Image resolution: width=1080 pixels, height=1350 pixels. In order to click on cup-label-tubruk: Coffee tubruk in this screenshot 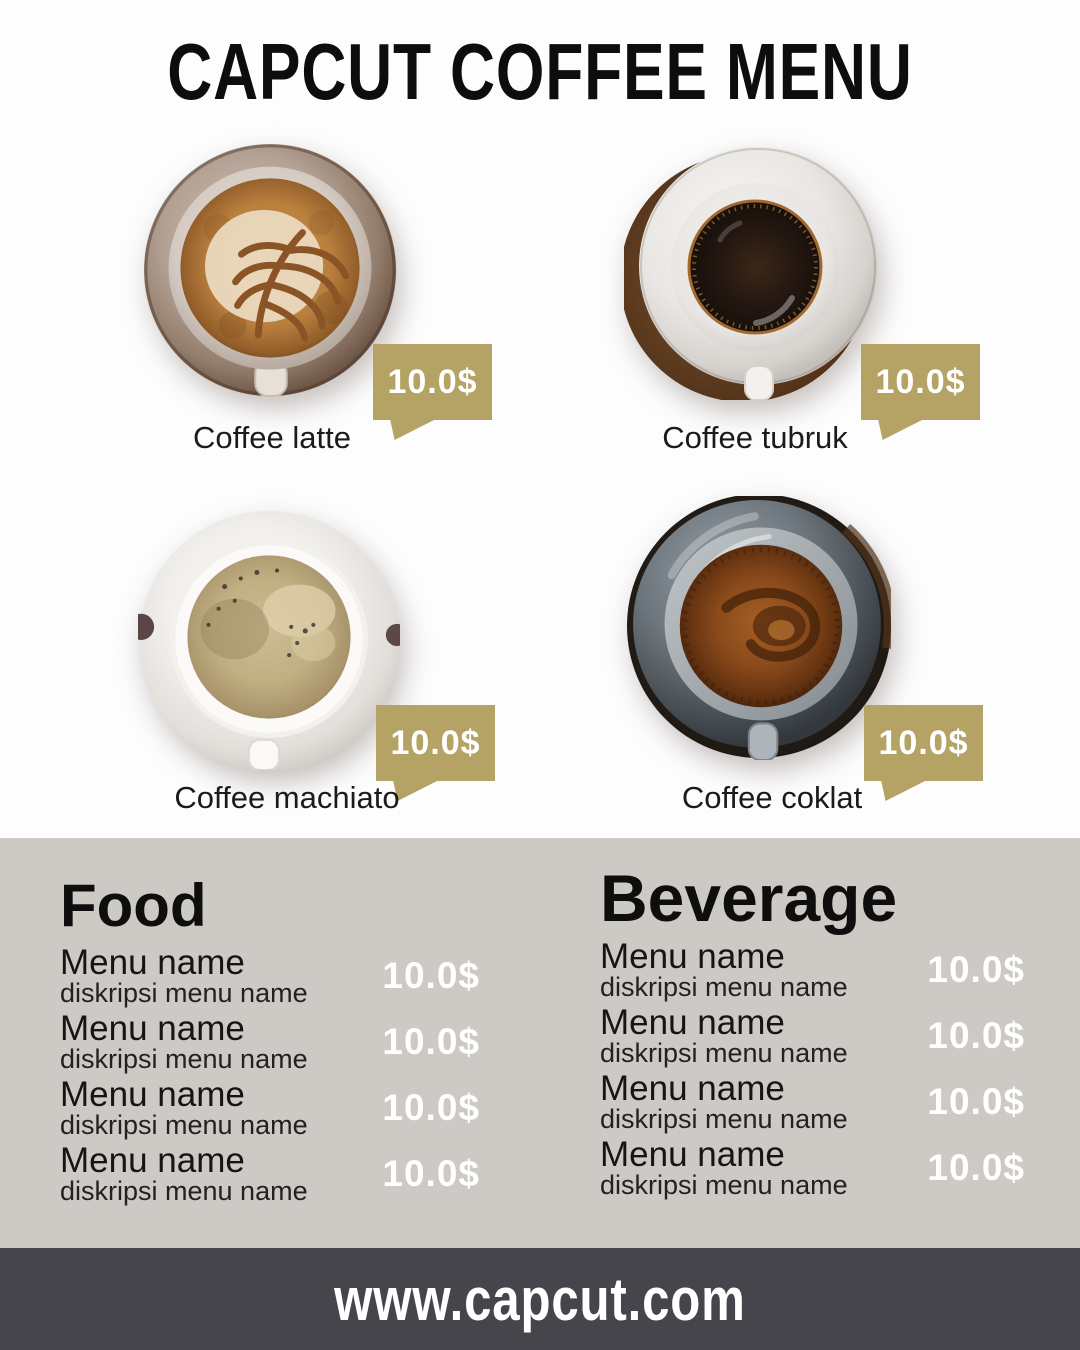, I will do `click(755, 437)`.